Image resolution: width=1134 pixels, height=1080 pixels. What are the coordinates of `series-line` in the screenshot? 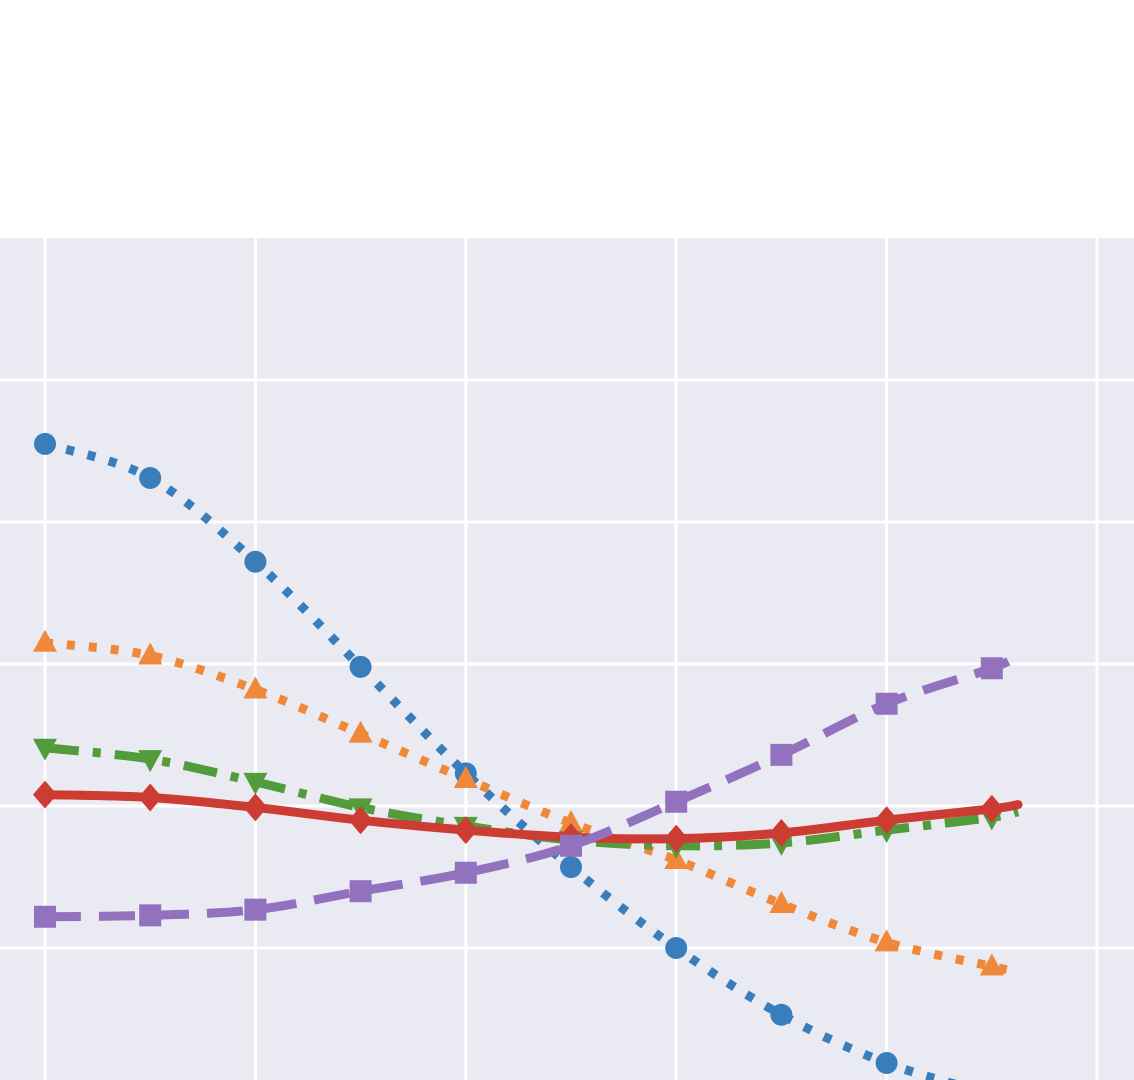 It's located at (532, 797).